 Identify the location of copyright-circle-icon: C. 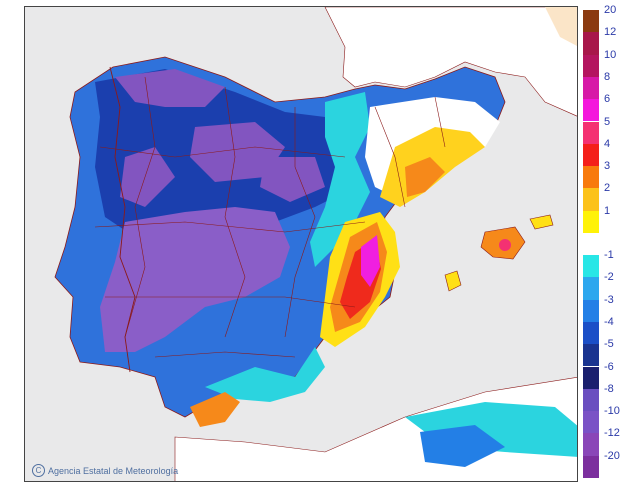
(38, 470).